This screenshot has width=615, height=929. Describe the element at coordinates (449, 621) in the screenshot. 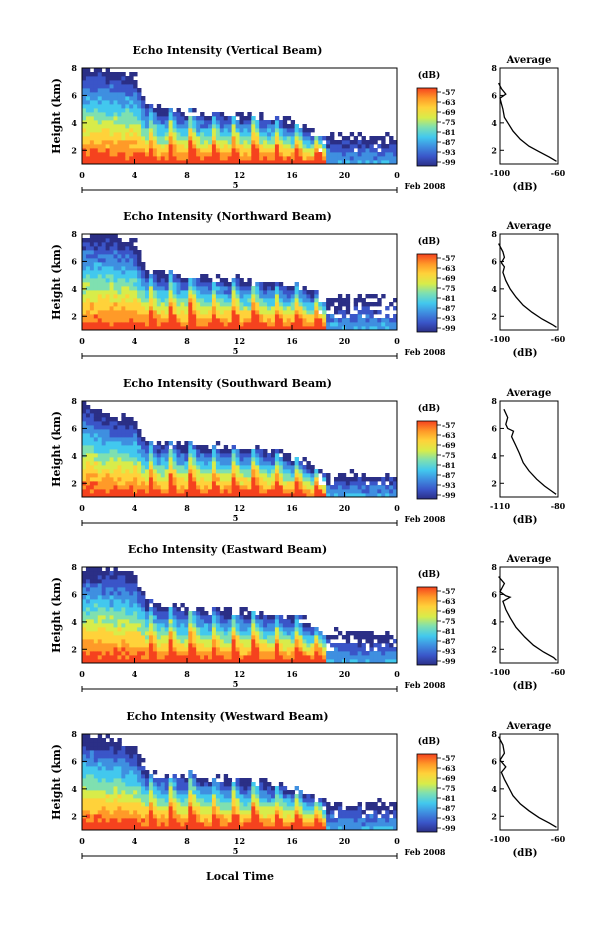

I see `colorbar-tick-label: -75` at that location.